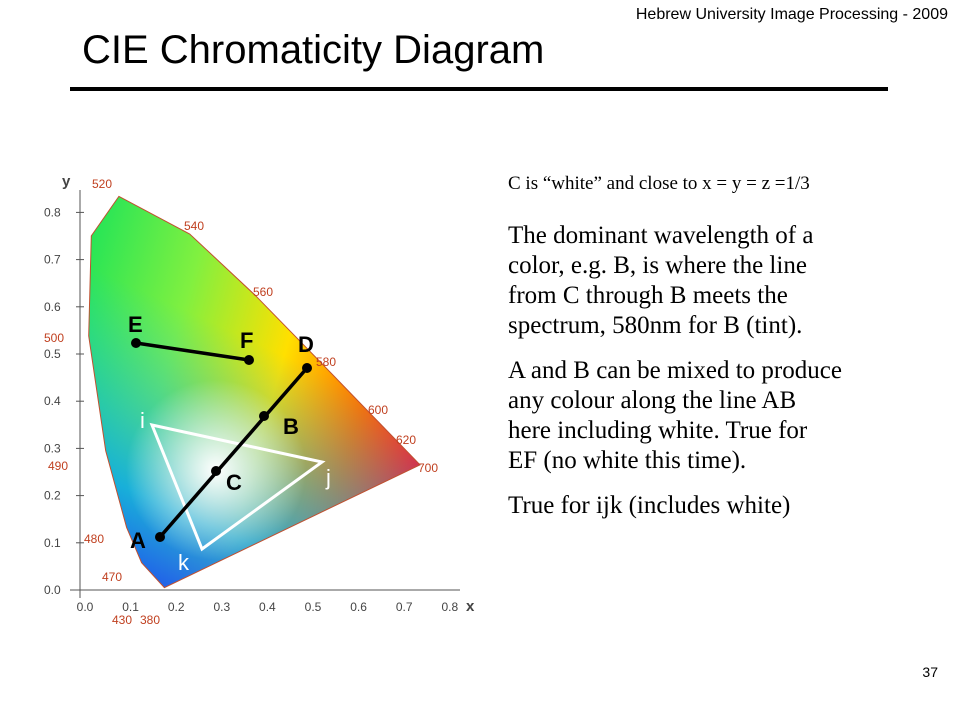  What do you see at coordinates (102, 184) in the screenshot?
I see `wavelength-label: 520` at bounding box center [102, 184].